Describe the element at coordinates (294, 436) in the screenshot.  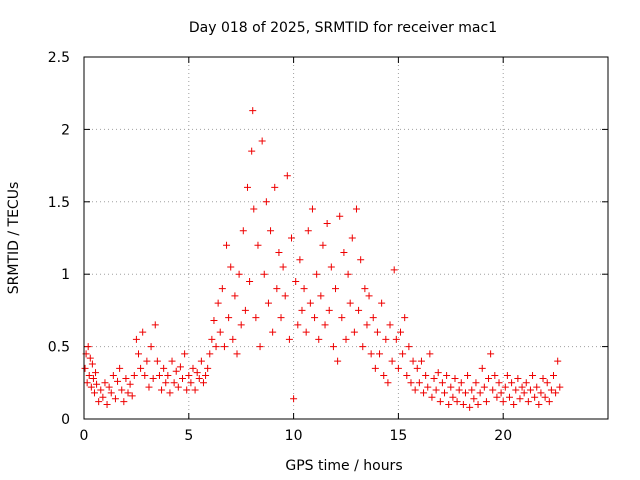
I see `x-tick-label: 10` at that location.